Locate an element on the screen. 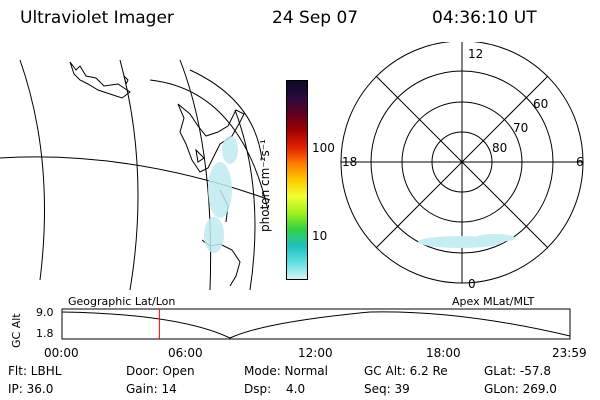 This screenshot has height=400, width=600. mlat-label-70: 70 is located at coordinates (520, 128).